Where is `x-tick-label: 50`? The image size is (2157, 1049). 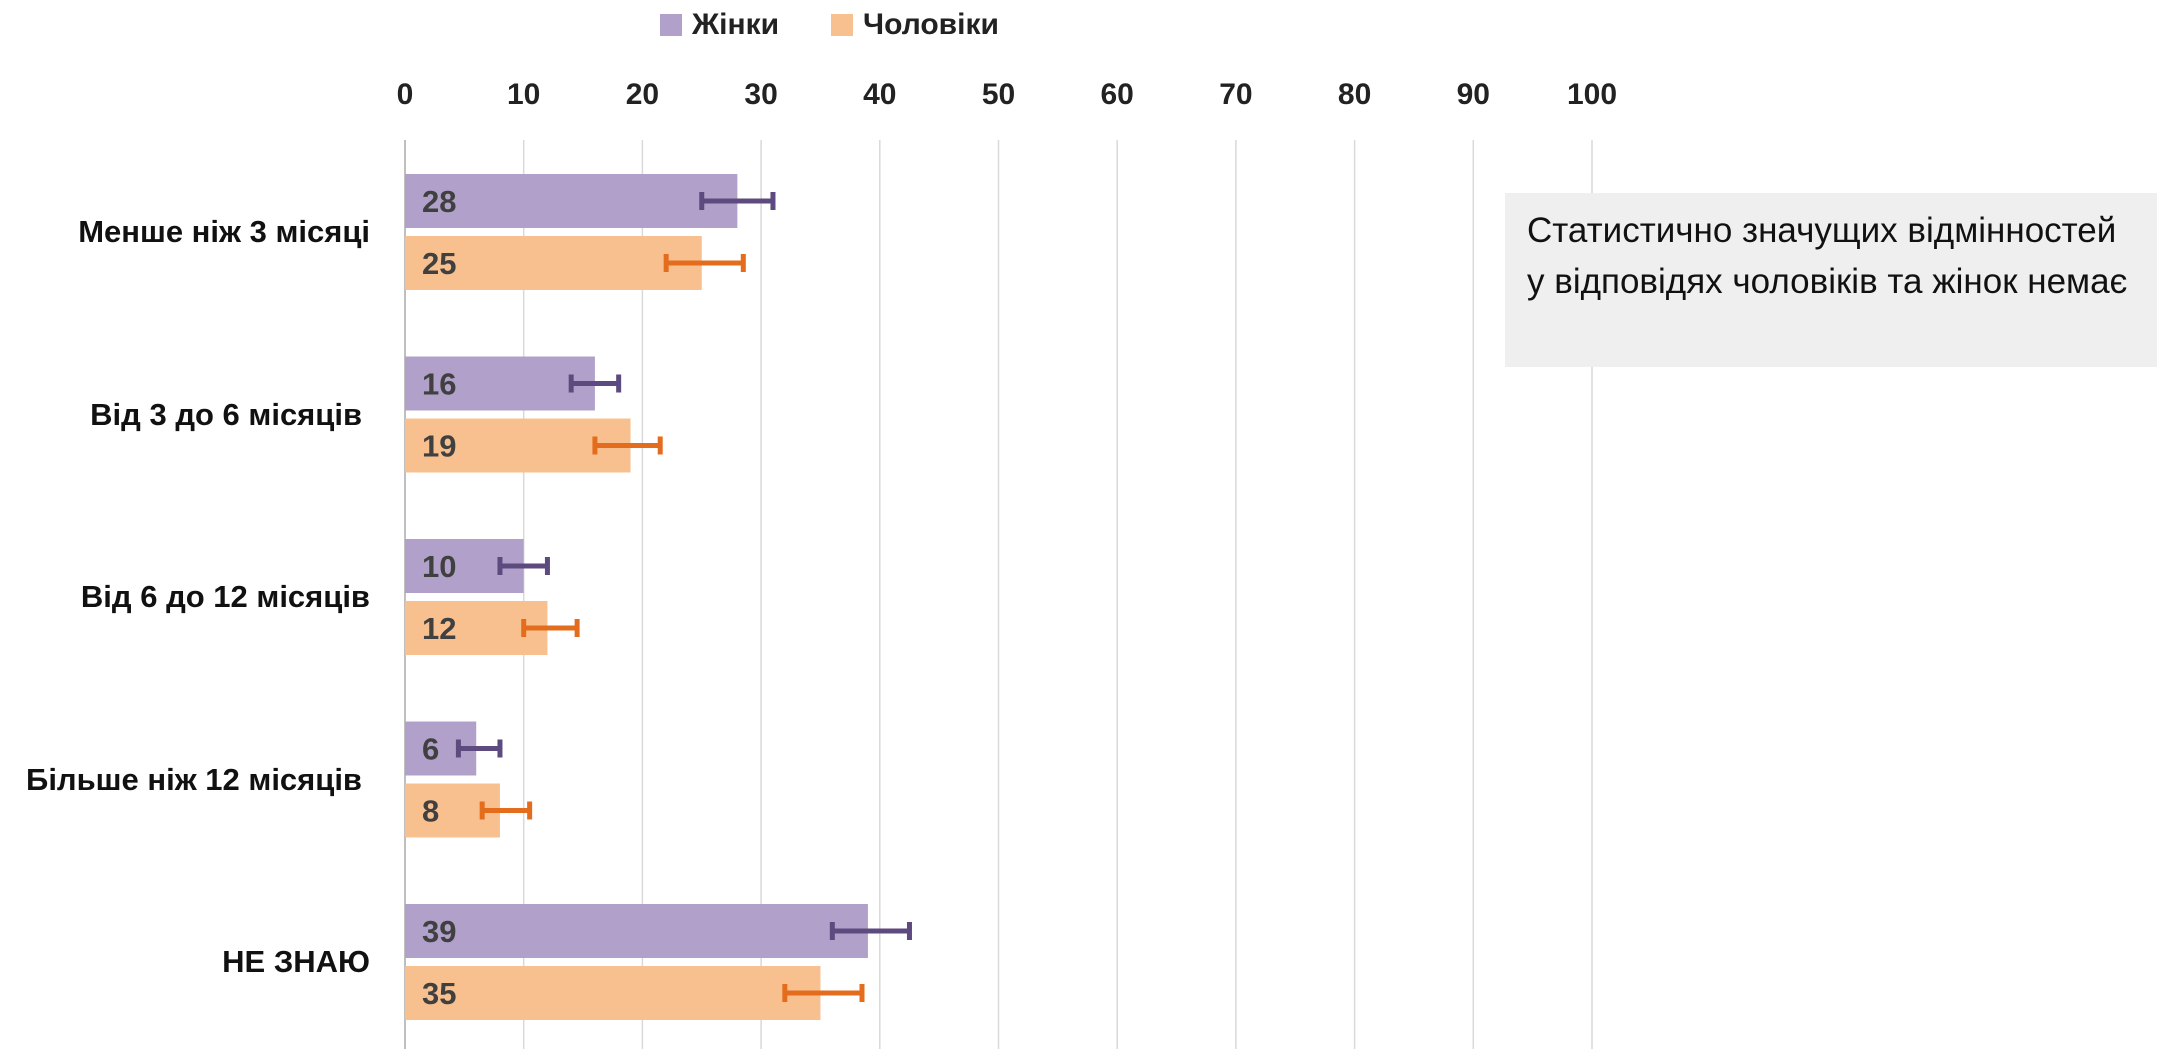 x-tick-label: 50 is located at coordinates (998, 94).